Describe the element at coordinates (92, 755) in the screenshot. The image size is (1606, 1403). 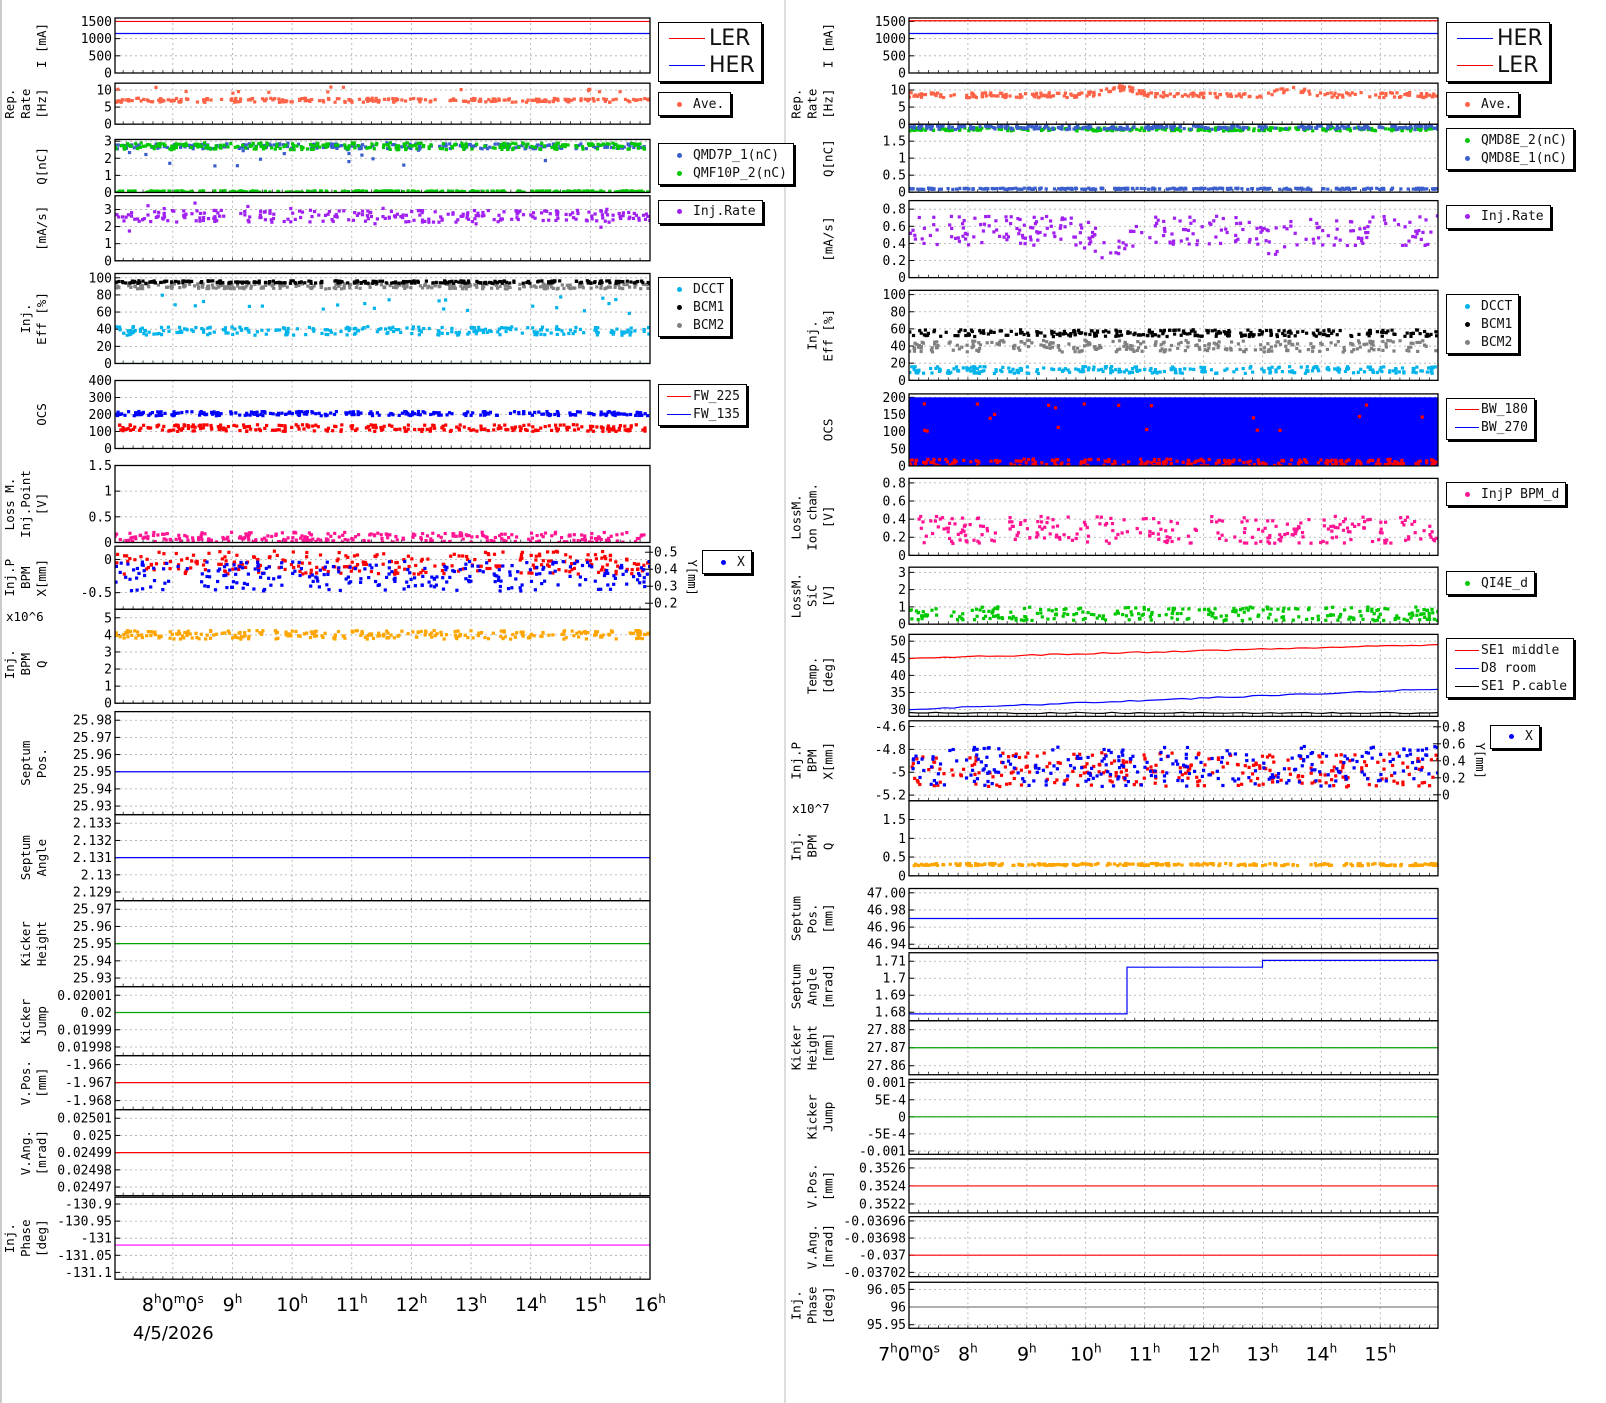
I see `y-tick-label: 25.96` at that location.